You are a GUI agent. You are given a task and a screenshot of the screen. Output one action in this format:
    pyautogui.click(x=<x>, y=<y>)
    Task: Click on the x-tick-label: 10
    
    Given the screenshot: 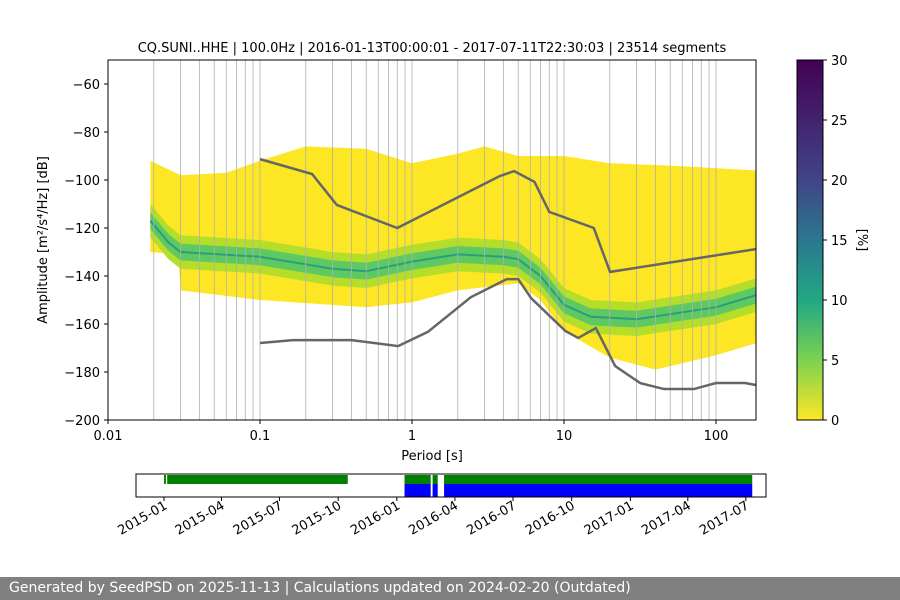 What is the action you would take?
    pyautogui.click(x=564, y=436)
    